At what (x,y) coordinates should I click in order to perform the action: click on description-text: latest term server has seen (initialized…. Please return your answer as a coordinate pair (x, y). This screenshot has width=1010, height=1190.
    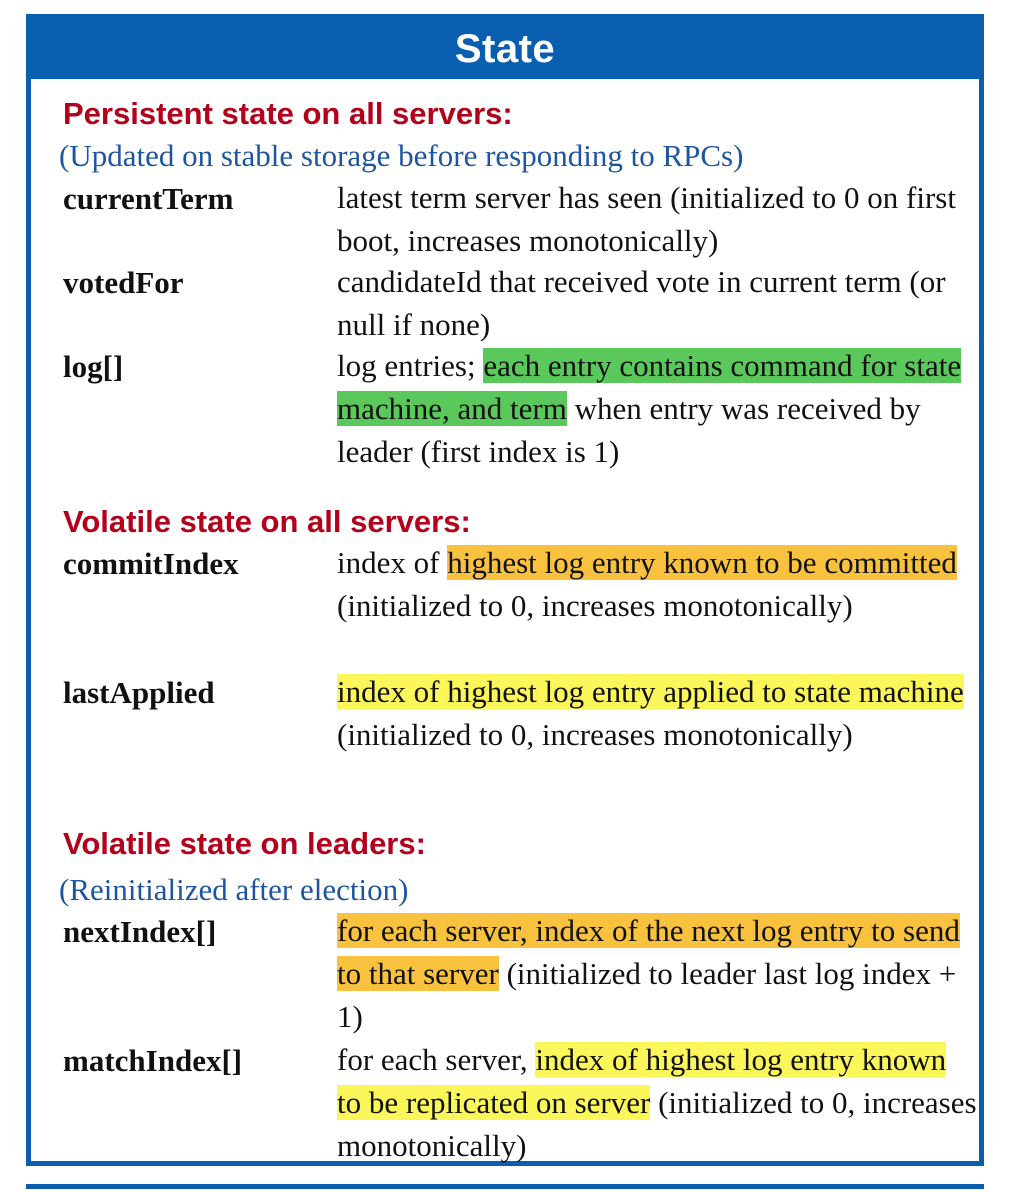
    Looking at the image, I should click on (646, 219).